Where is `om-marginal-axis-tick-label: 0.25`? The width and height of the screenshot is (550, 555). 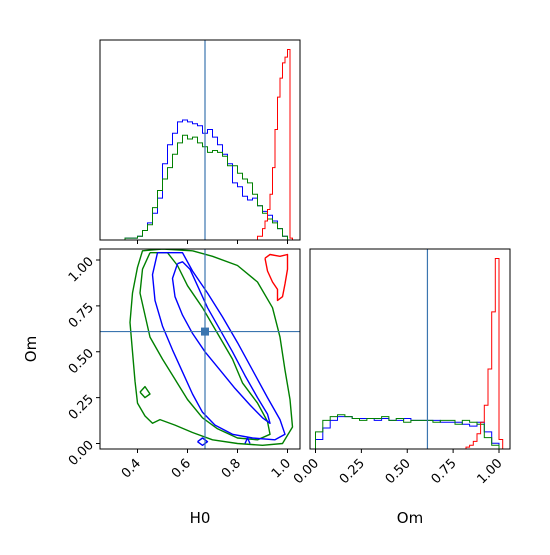 om-marginal-axis-tick-label: 0.25 is located at coordinates (352, 471).